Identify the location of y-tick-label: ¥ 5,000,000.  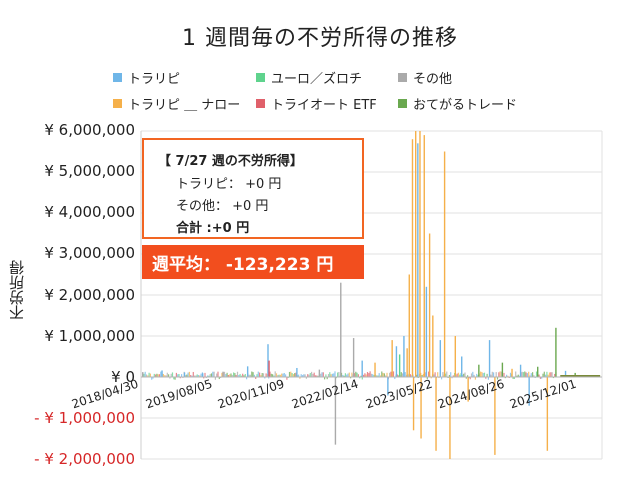
(89, 171).